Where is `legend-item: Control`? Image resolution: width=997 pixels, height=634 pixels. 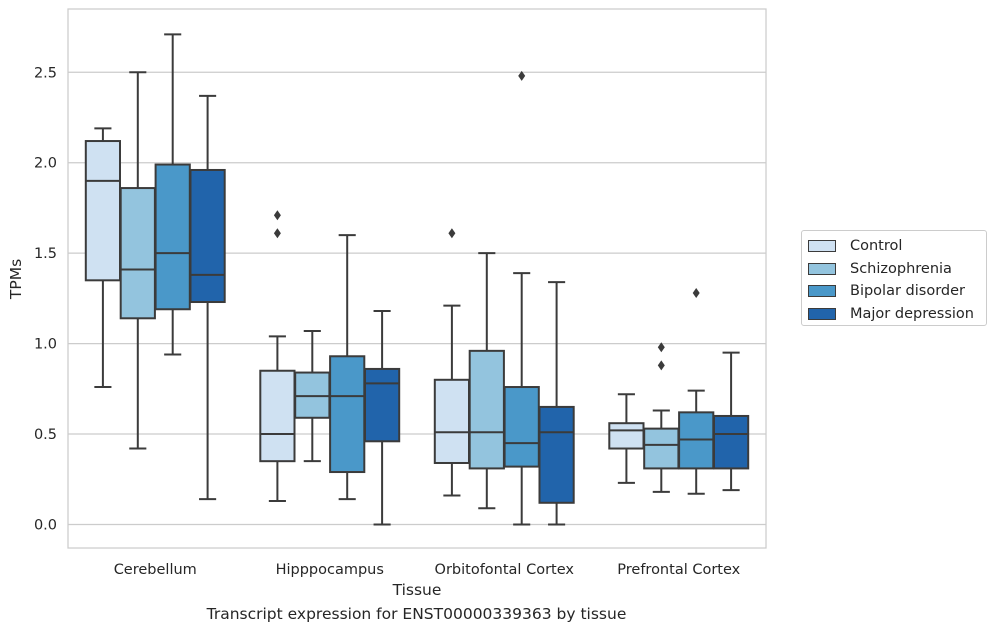 legend-item: Control is located at coordinates (897, 246).